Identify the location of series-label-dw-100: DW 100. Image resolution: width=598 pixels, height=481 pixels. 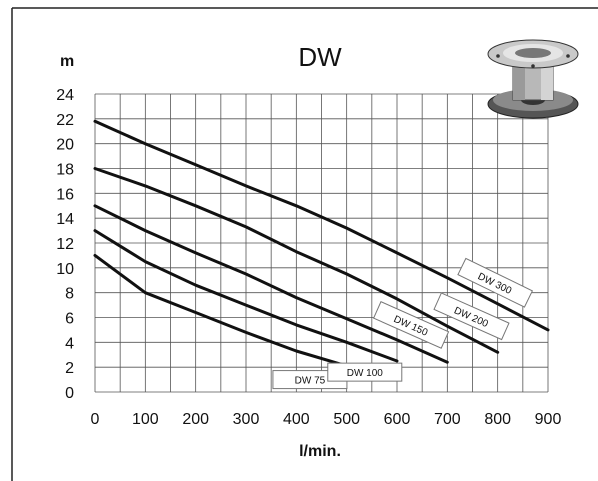
(365, 372).